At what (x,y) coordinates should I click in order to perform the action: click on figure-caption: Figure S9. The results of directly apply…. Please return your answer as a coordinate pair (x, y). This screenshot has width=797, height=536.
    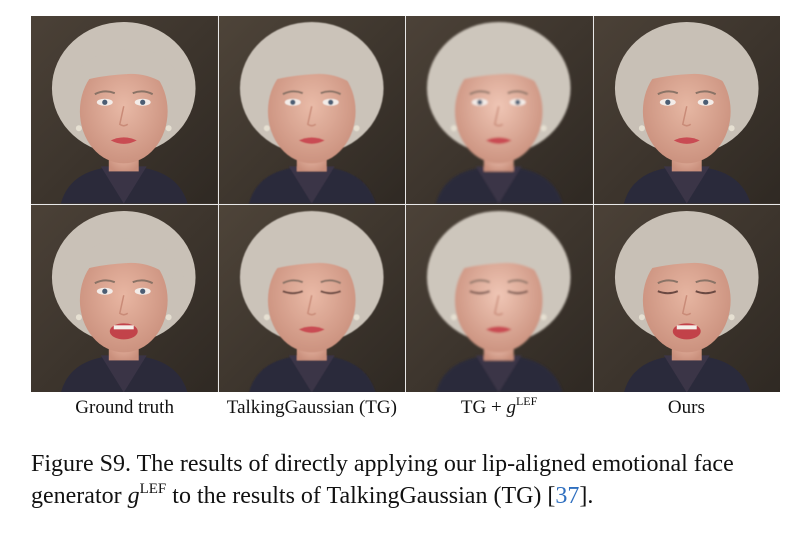
    Looking at the image, I should click on (411, 480).